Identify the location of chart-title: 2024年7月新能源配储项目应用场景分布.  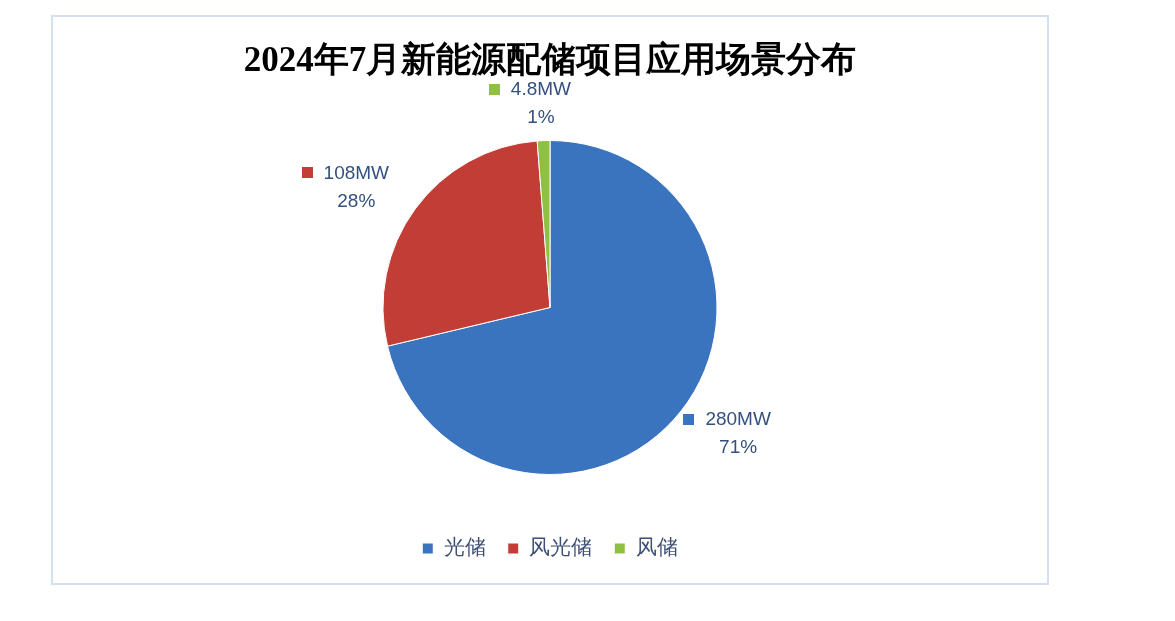
(550, 60).